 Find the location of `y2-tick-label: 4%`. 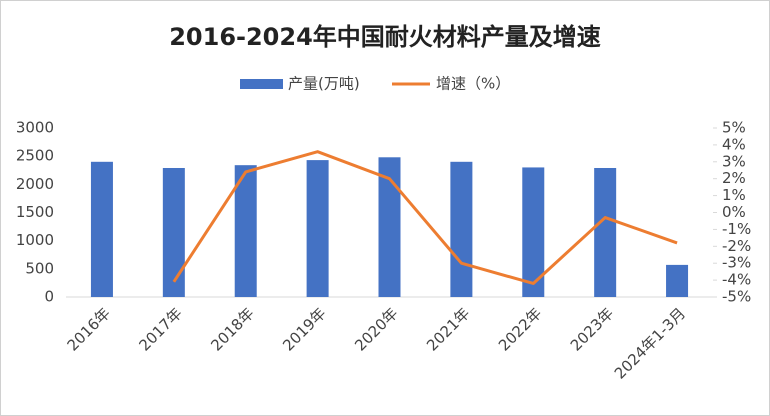

y2-tick-label: 4% is located at coordinates (734, 144).